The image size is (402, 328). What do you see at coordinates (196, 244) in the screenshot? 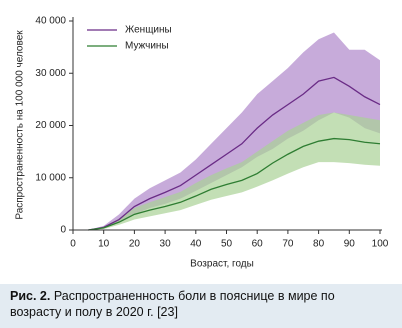
I see `x-tick-label: 40` at bounding box center [196, 244].